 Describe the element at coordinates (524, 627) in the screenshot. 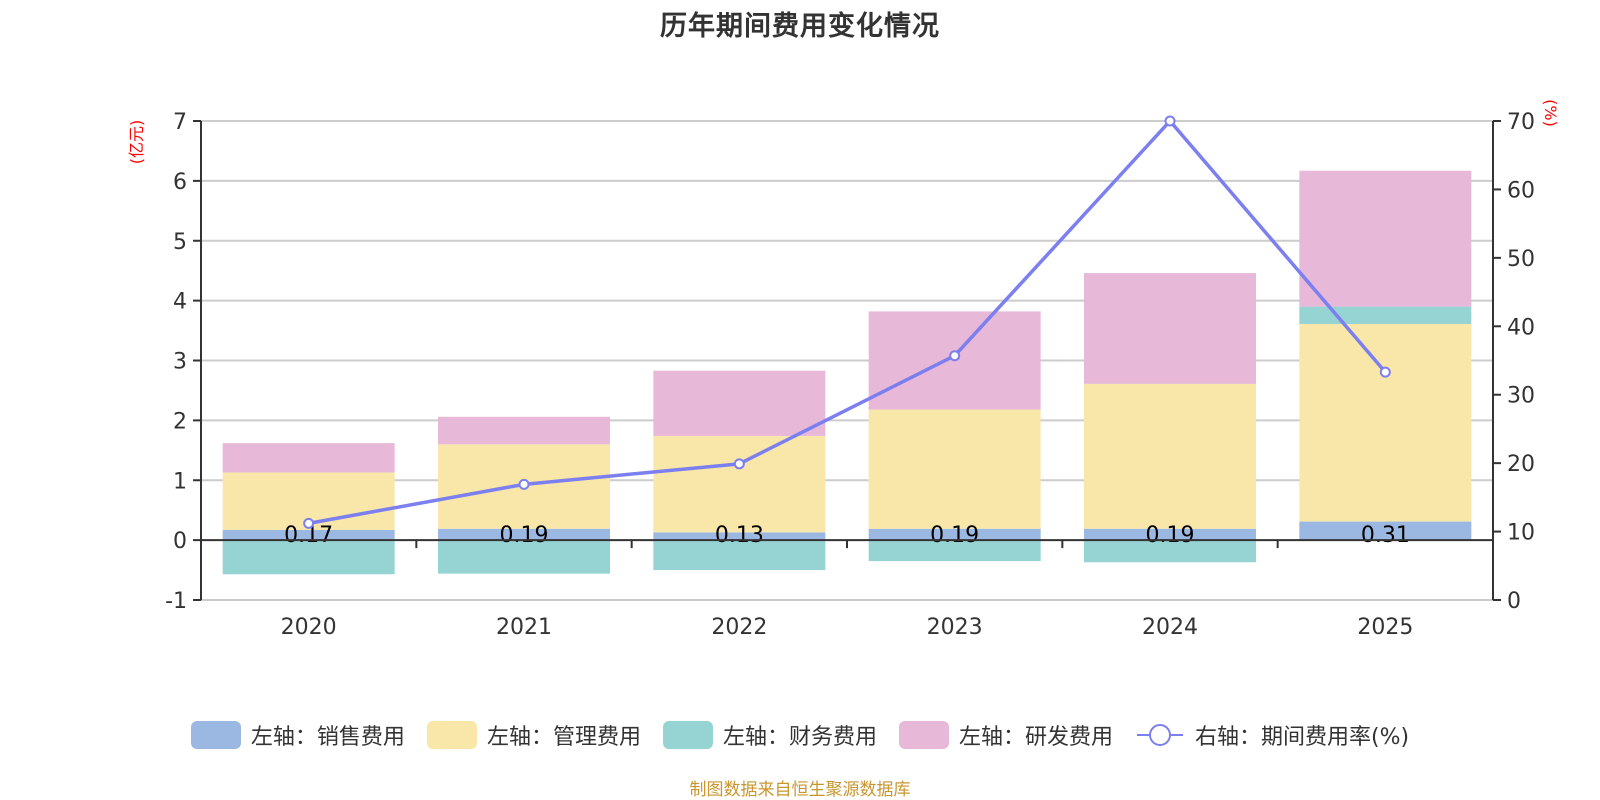

I see `x-axis-tick-label: 2021` at that location.